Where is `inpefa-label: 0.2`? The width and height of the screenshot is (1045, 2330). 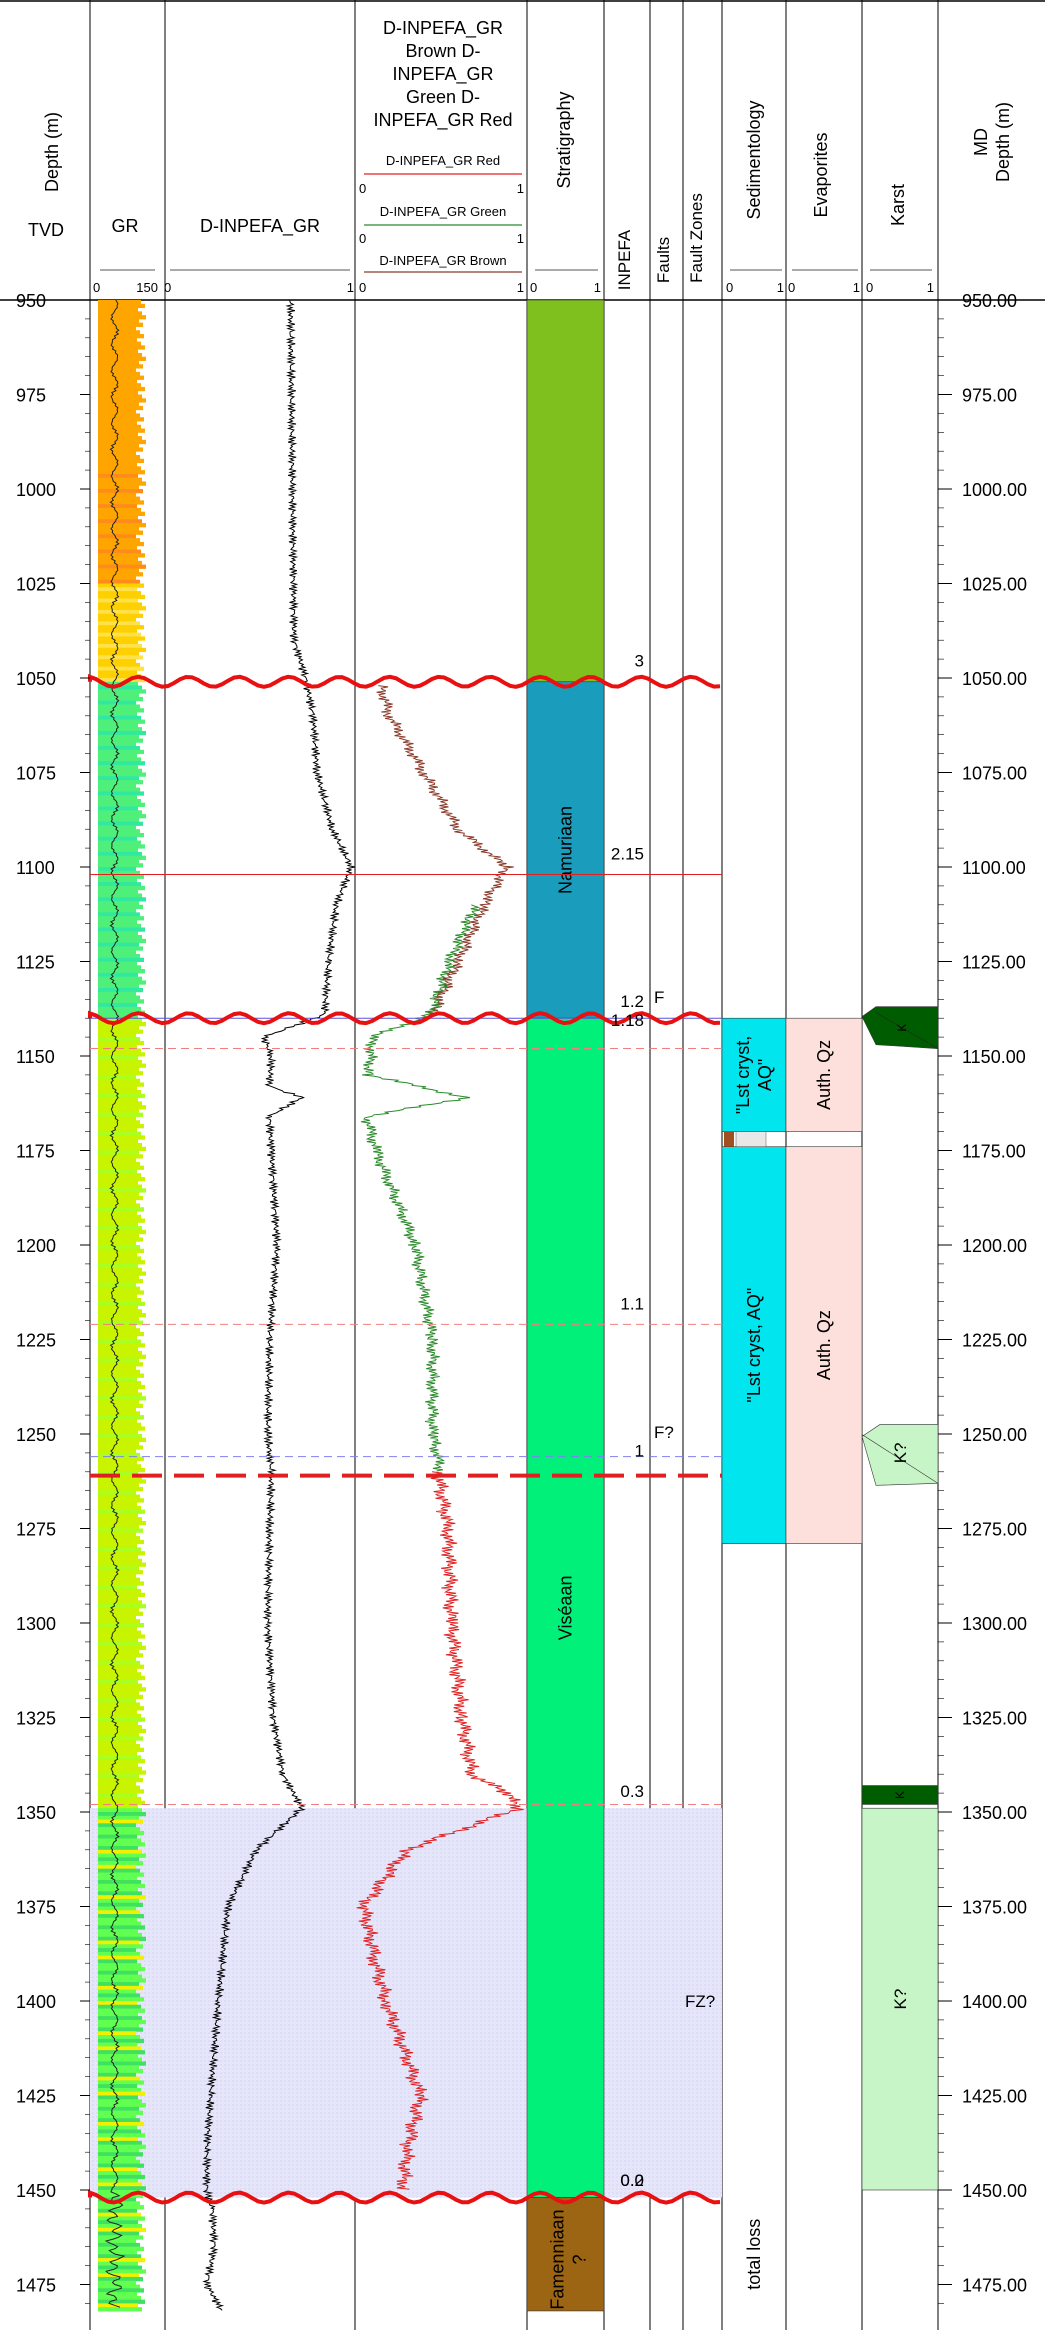
inpefa-label: 0.2 is located at coordinates (632, 2180).